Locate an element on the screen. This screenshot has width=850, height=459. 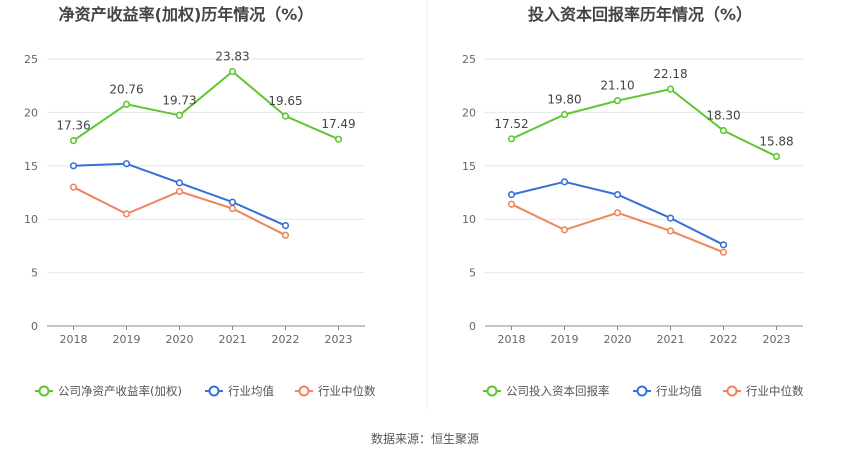
legend-item-company: 公司投入资本回报率 is located at coordinates (546, 391).